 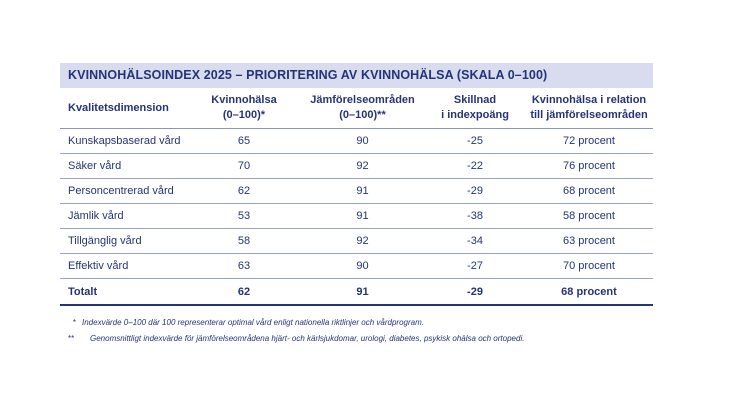 What do you see at coordinates (244, 266) in the screenshot?
I see `womens-health-cell: 63` at bounding box center [244, 266].